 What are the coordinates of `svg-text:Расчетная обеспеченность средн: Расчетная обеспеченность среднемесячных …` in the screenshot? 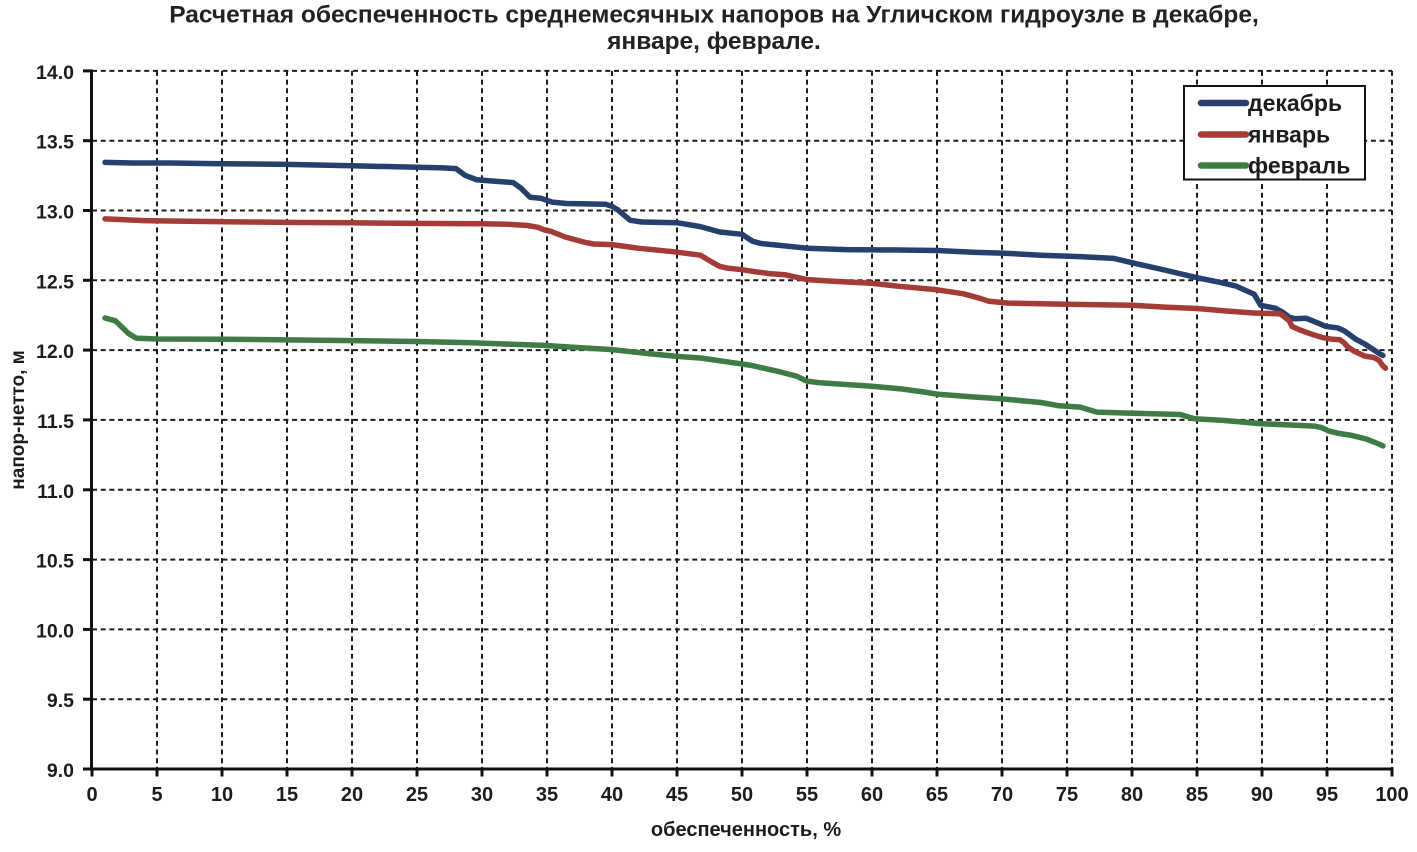 It's located at (714, 15).